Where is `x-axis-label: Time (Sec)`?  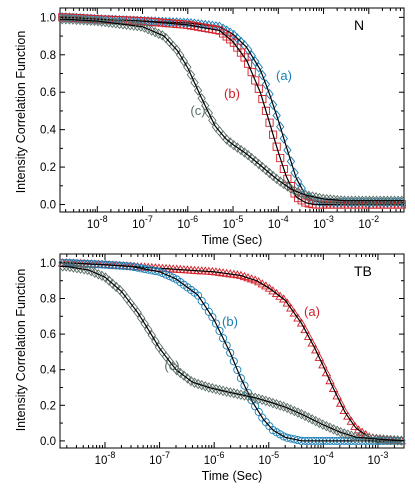
x-axis-label: Time (Sec) is located at coordinates (232, 240).